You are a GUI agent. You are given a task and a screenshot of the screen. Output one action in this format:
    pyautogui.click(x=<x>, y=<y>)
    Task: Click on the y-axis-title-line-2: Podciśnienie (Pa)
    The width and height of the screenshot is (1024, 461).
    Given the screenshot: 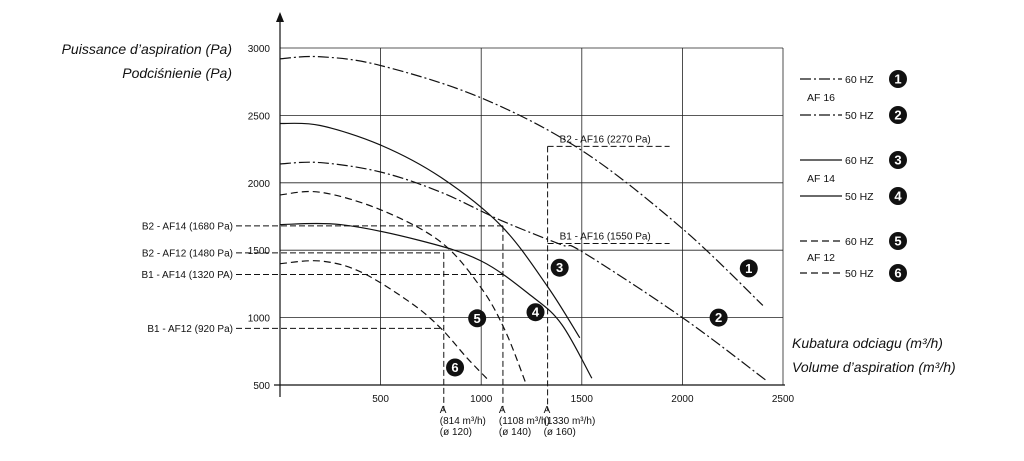 What is the action you would take?
    pyautogui.click(x=177, y=73)
    